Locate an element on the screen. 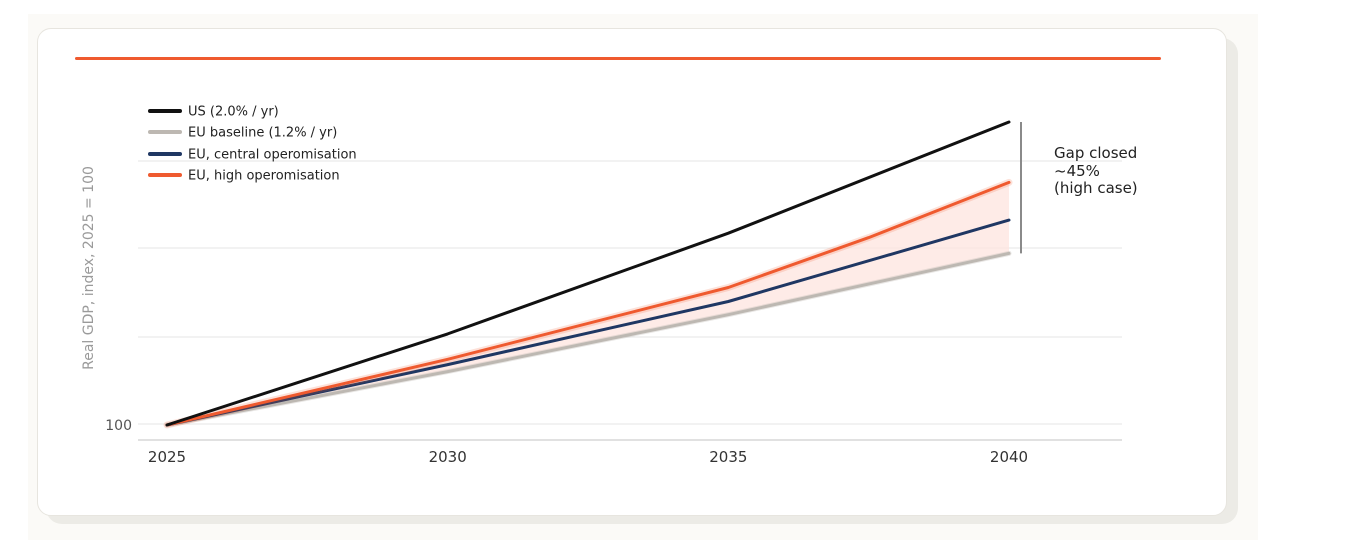  legend-label: US (2.0% / yr) is located at coordinates (233, 112).